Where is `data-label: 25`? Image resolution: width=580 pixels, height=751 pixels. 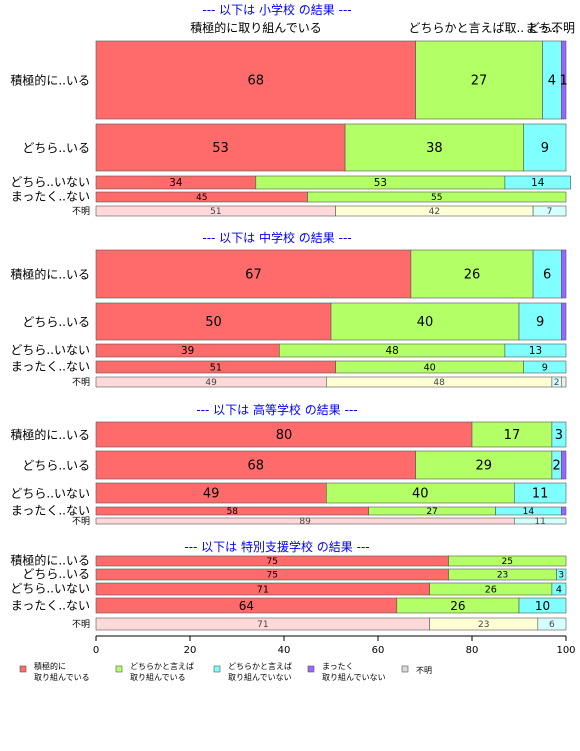 data-label: 25 is located at coordinates (507, 562).